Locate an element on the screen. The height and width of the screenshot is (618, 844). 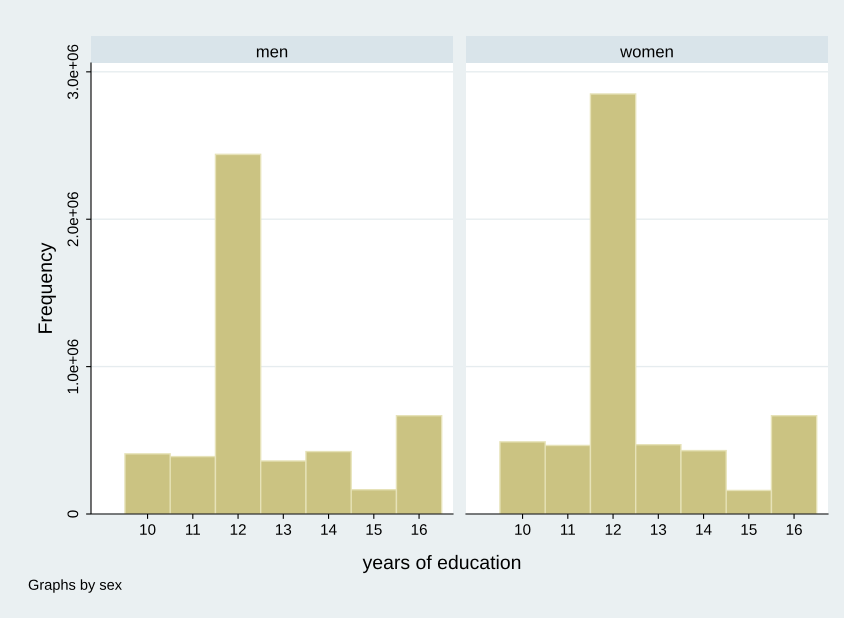
y-tick-label: 2.0e+06 is located at coordinates (72, 219).